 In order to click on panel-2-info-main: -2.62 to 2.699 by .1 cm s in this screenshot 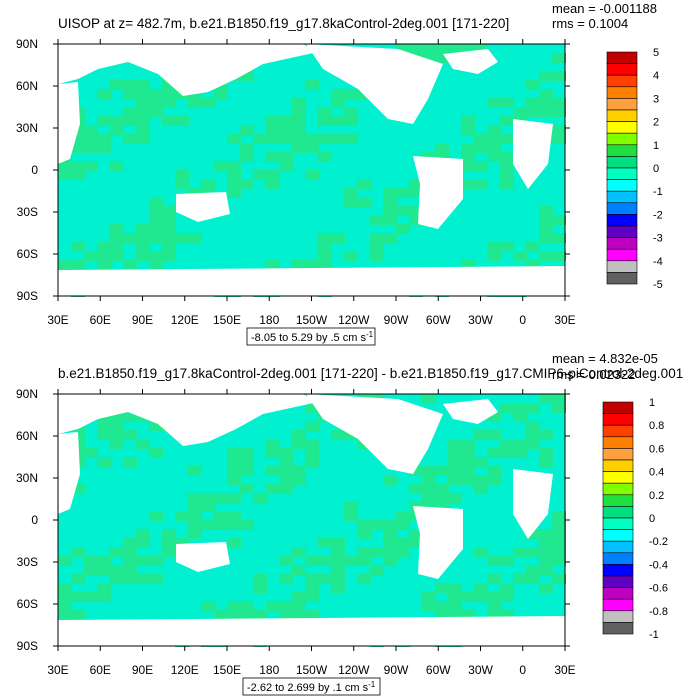, I will do `click(308, 688)`.